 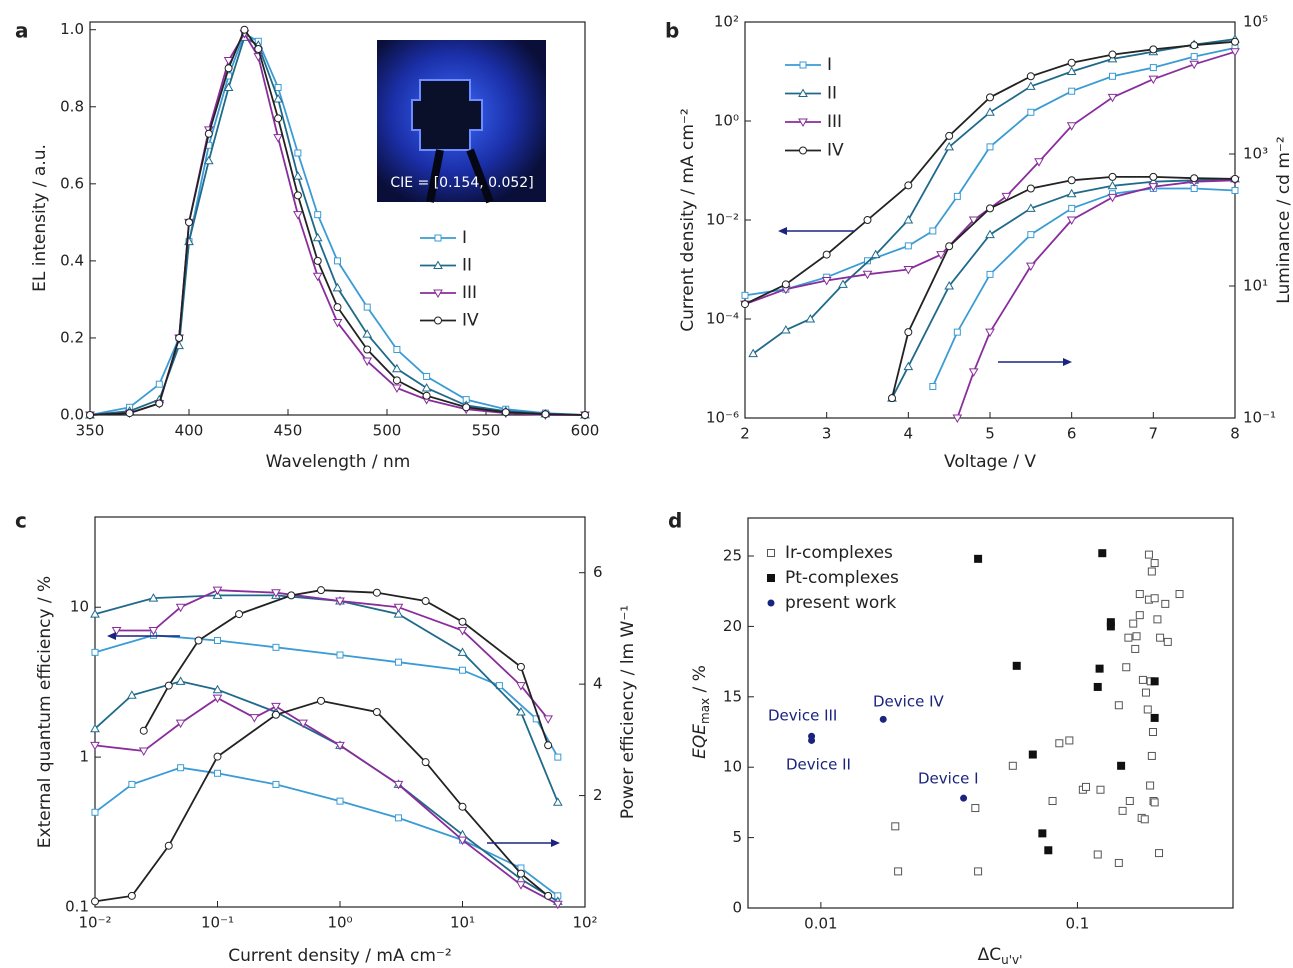 What do you see at coordinates (688, 219) in the screenshot?
I see `y-axis-label: Current density / mA cm⁻²` at bounding box center [688, 219].